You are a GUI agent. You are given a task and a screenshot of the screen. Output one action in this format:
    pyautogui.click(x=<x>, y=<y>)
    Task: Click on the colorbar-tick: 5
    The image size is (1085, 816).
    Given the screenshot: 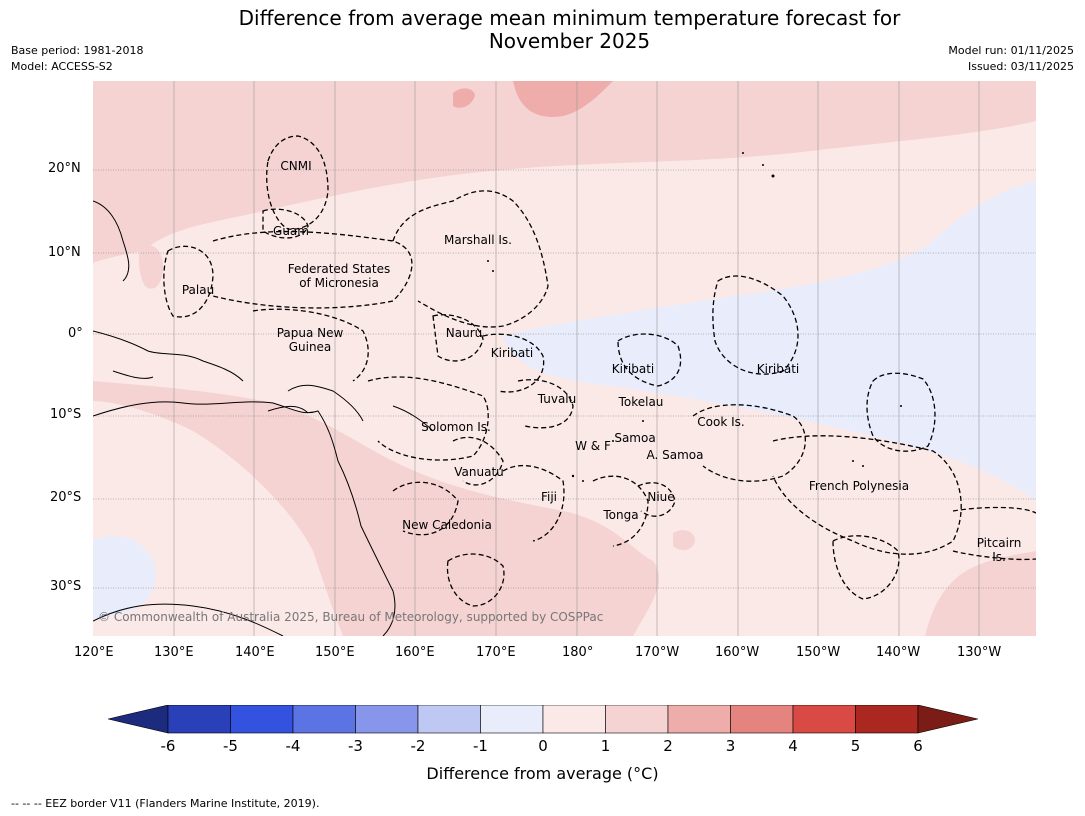 What is the action you would take?
    pyautogui.click(x=855, y=746)
    